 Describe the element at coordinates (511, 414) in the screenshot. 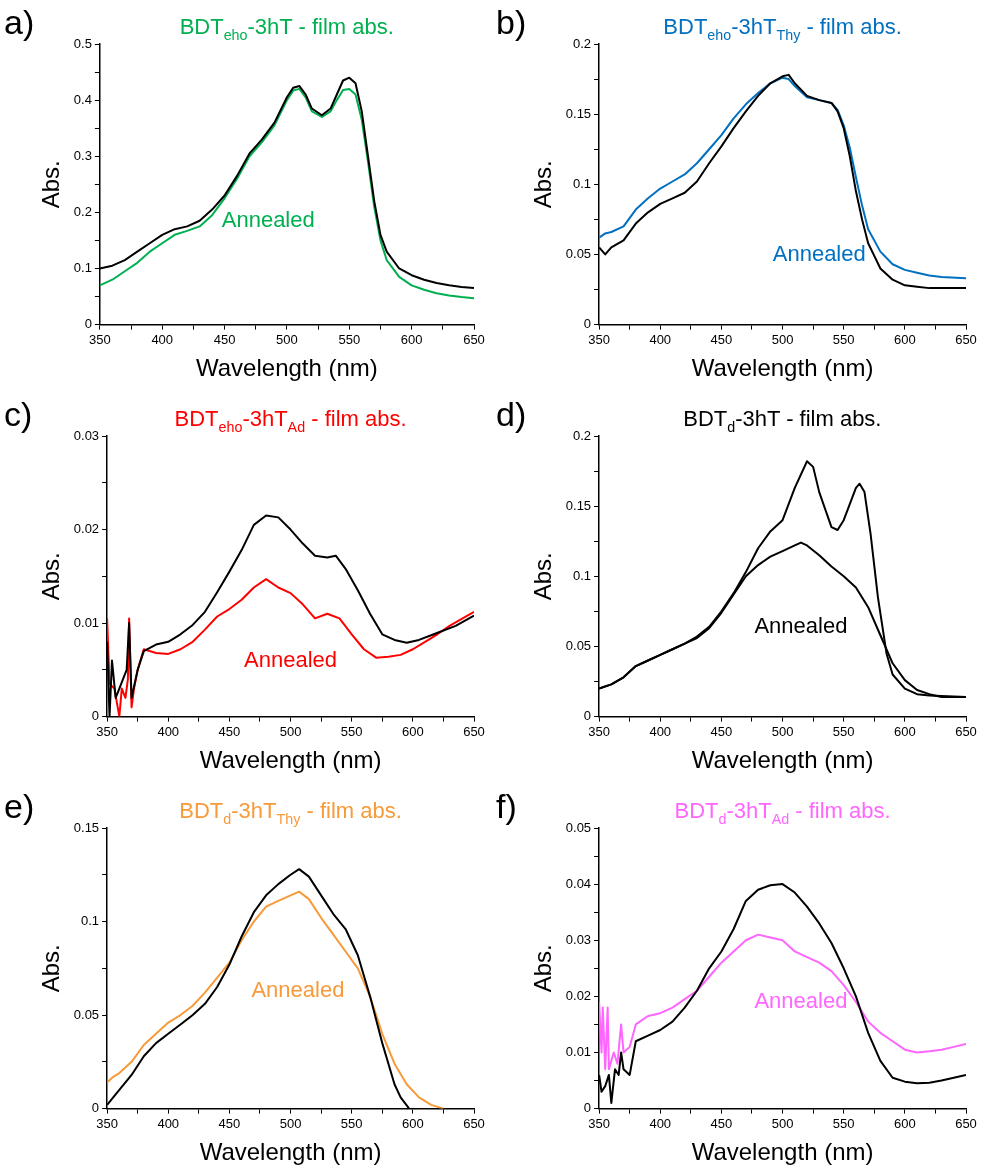

I see `text: d)` at that location.